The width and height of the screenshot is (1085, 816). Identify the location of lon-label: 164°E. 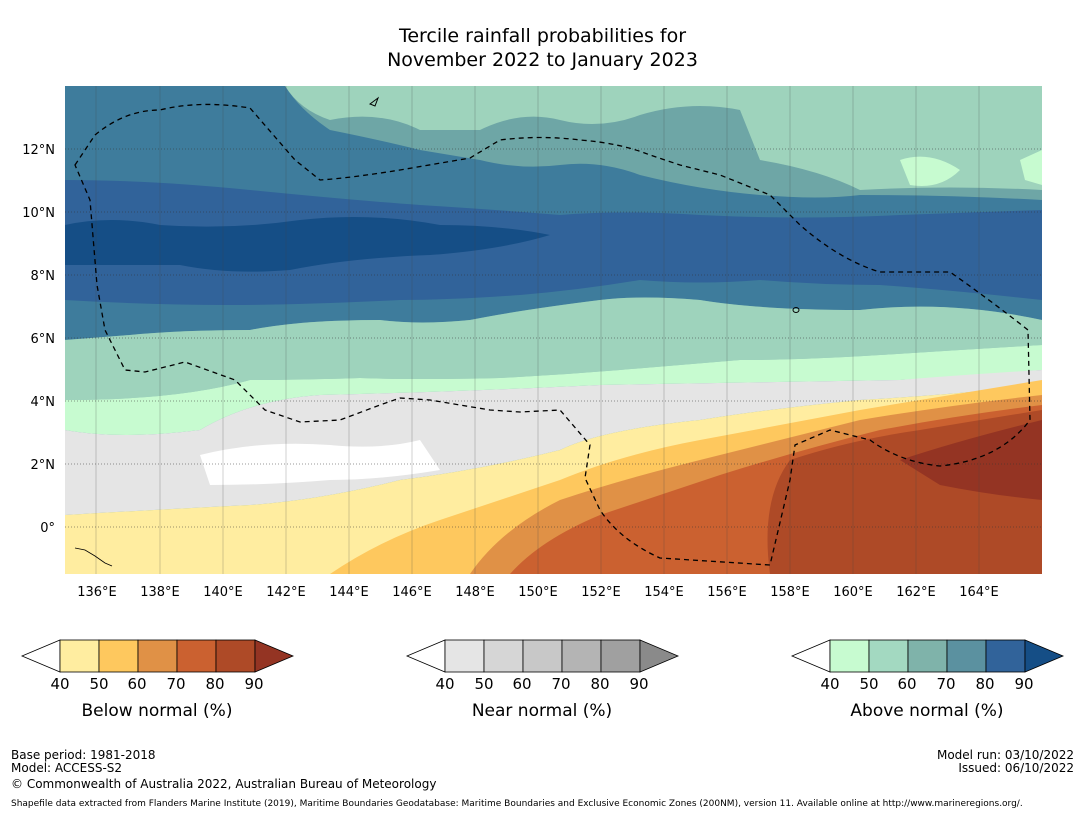
(979, 592).